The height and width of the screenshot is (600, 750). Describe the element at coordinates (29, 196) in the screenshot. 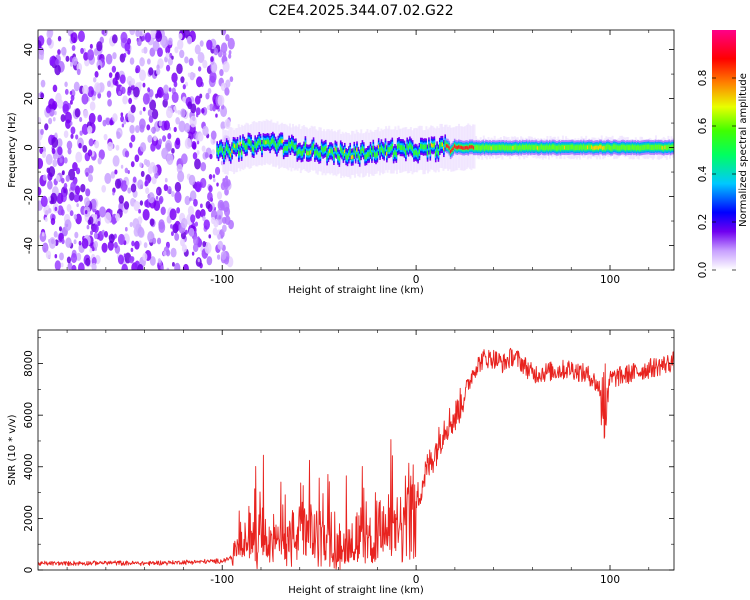

I see `y-tick-label: -20` at that location.